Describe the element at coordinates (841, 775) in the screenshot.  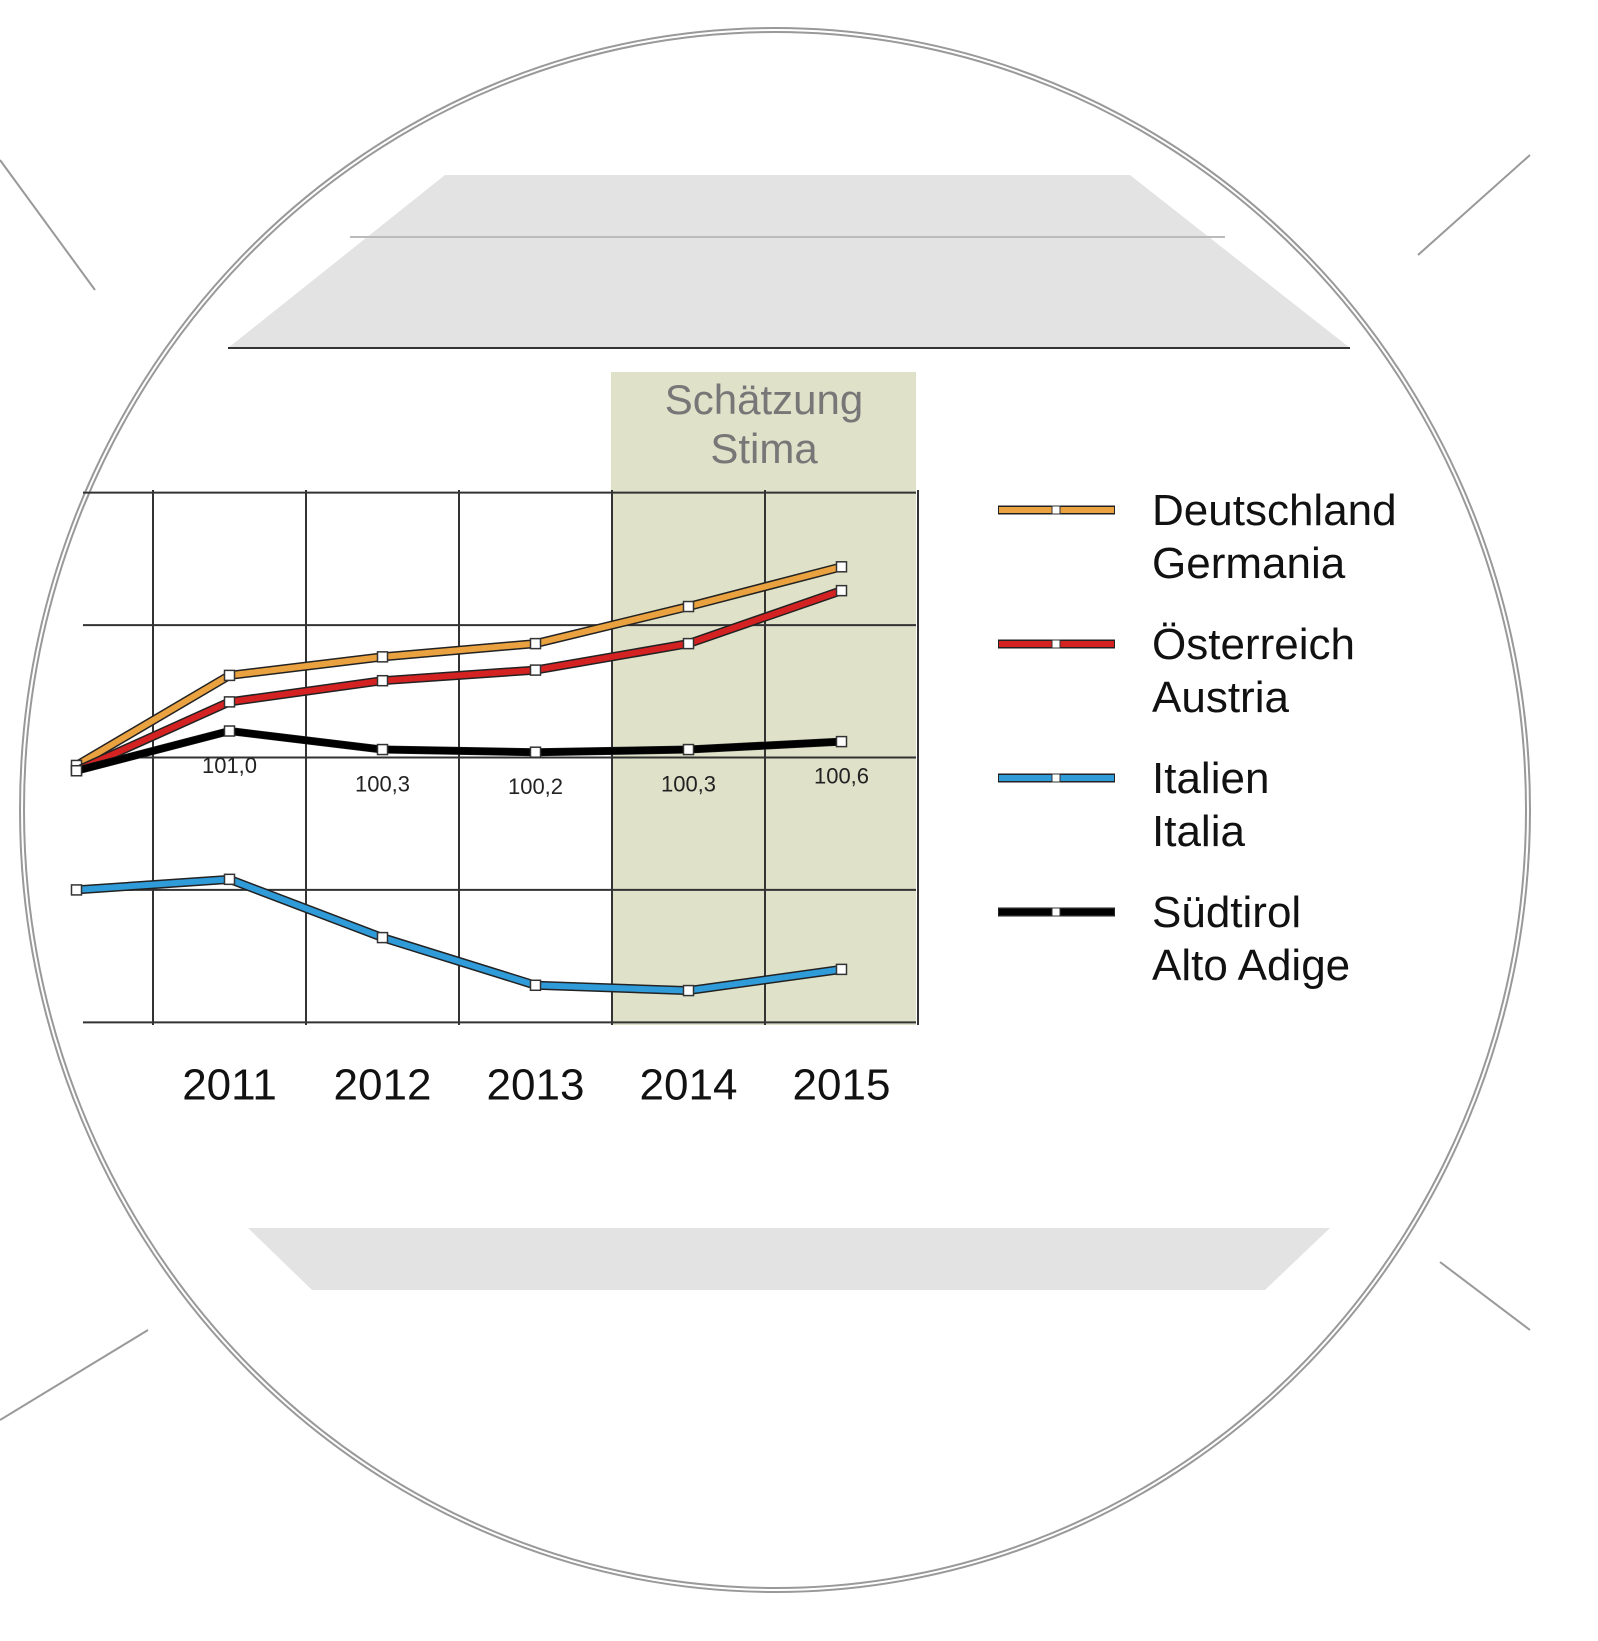
I see `data-label: 100,6` at that location.